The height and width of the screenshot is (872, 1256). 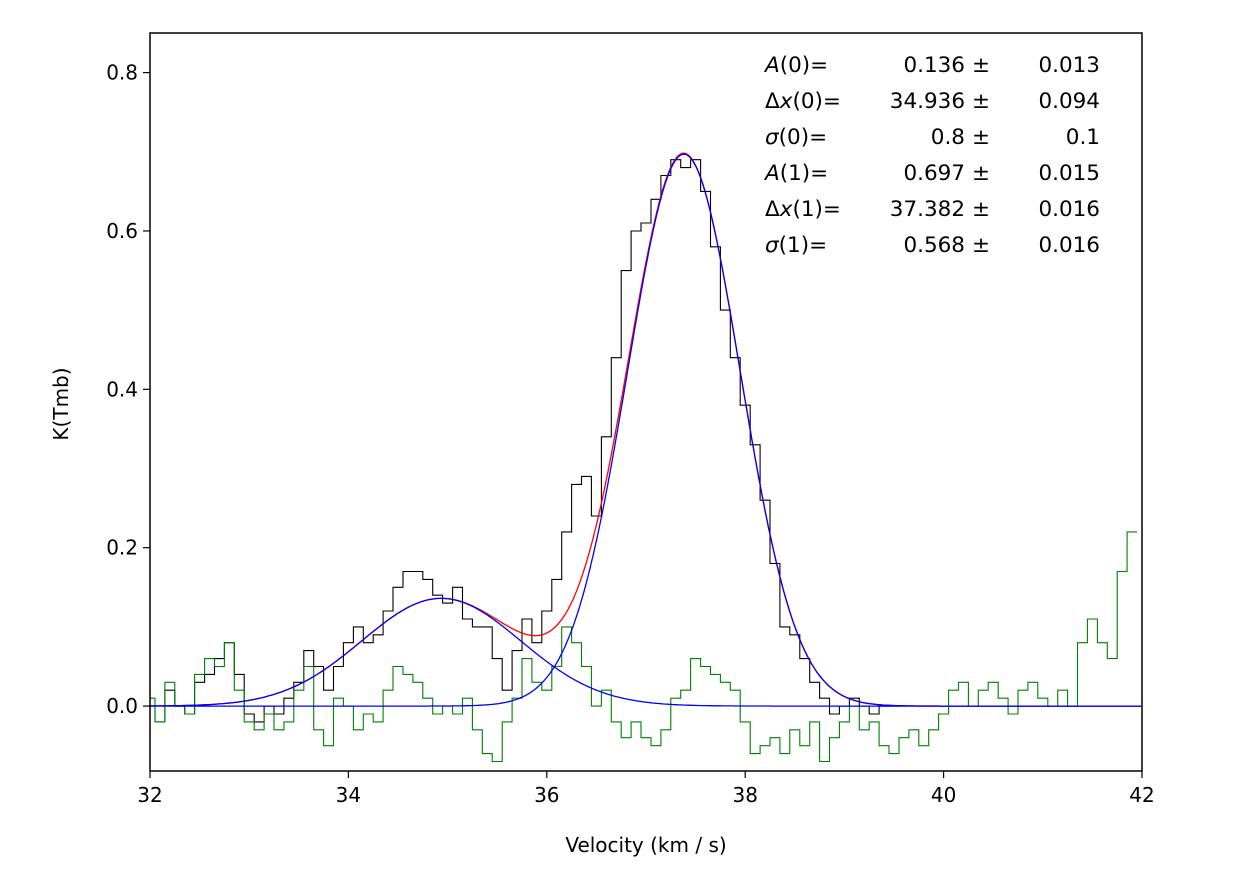 What do you see at coordinates (948, 137) in the screenshot?
I see `fit-param-value: 0.8` at bounding box center [948, 137].